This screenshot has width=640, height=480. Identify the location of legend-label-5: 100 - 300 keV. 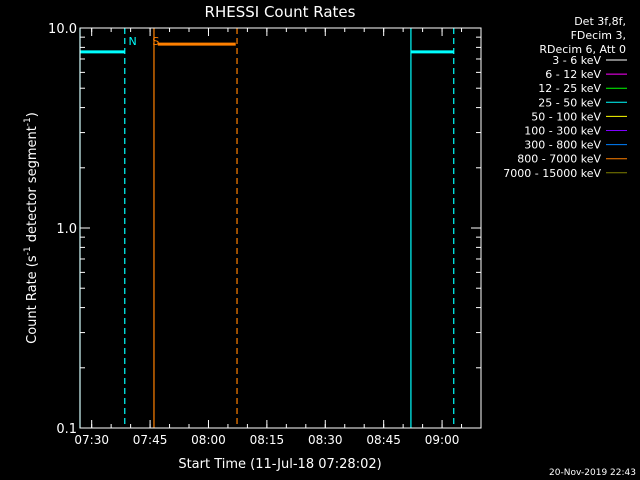
(562, 131).